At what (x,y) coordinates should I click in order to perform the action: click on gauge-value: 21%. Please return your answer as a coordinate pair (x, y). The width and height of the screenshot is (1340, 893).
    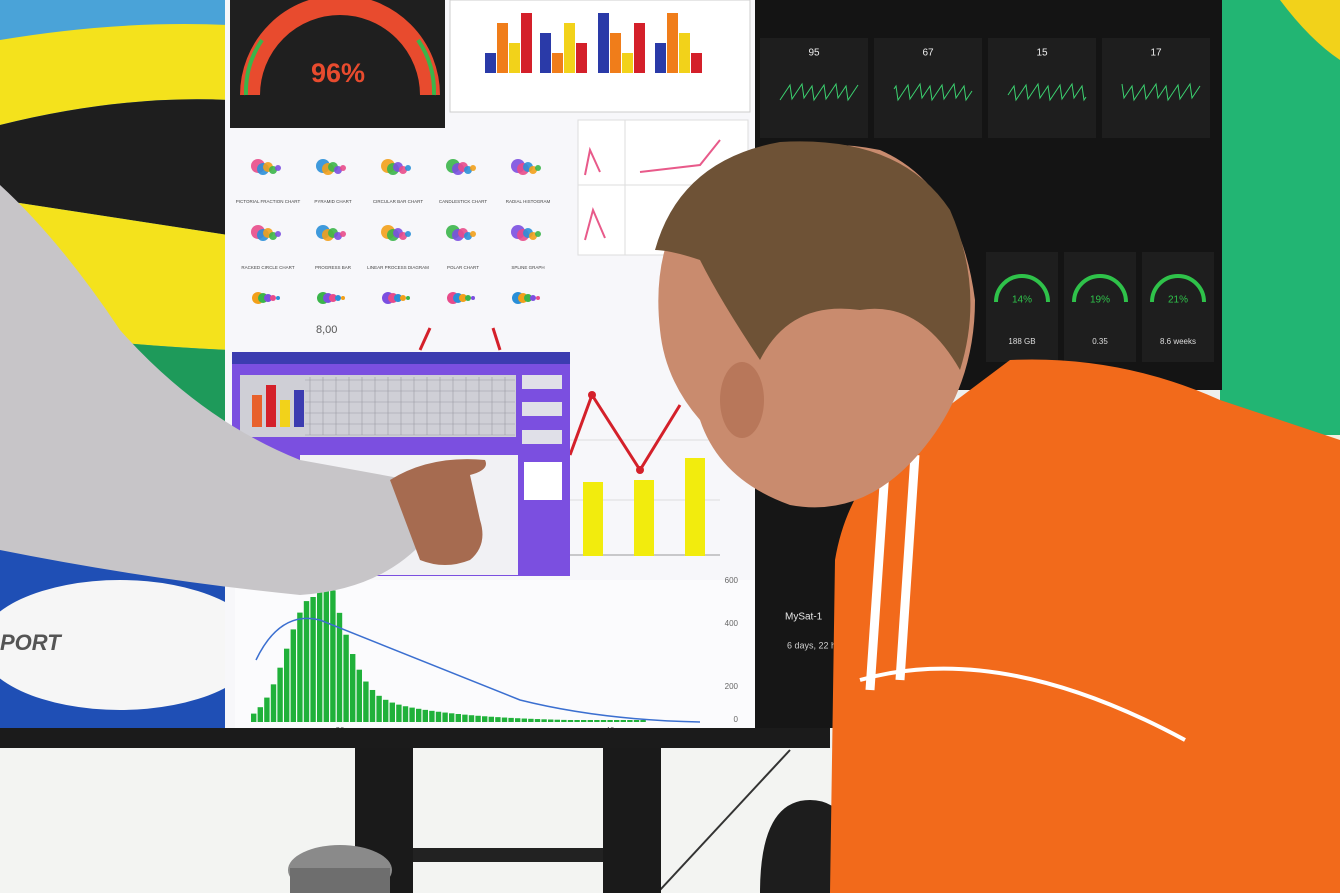
    Looking at the image, I should click on (1178, 300).